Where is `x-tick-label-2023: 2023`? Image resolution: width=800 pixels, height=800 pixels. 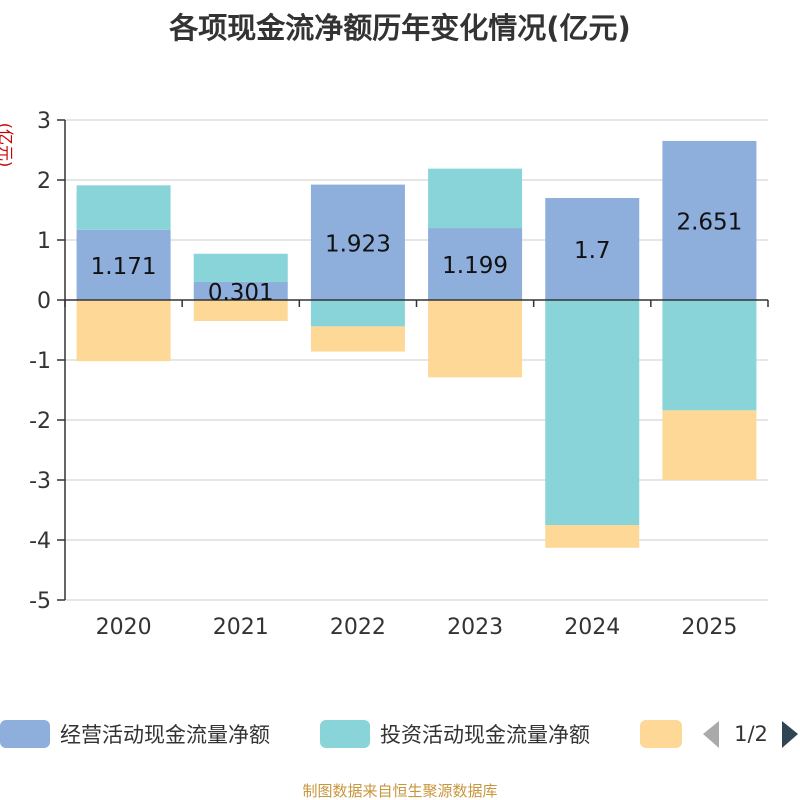
x-tick-label-2023: 2023 is located at coordinates (475, 627).